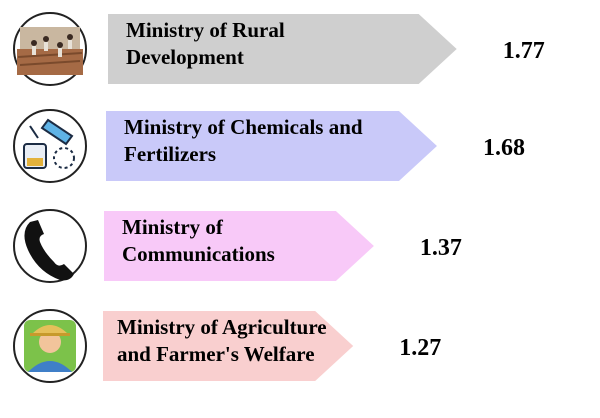 The width and height of the screenshot is (600, 418). What do you see at coordinates (170, 154) in the screenshot?
I see `category-label: Fertilizers` at bounding box center [170, 154].